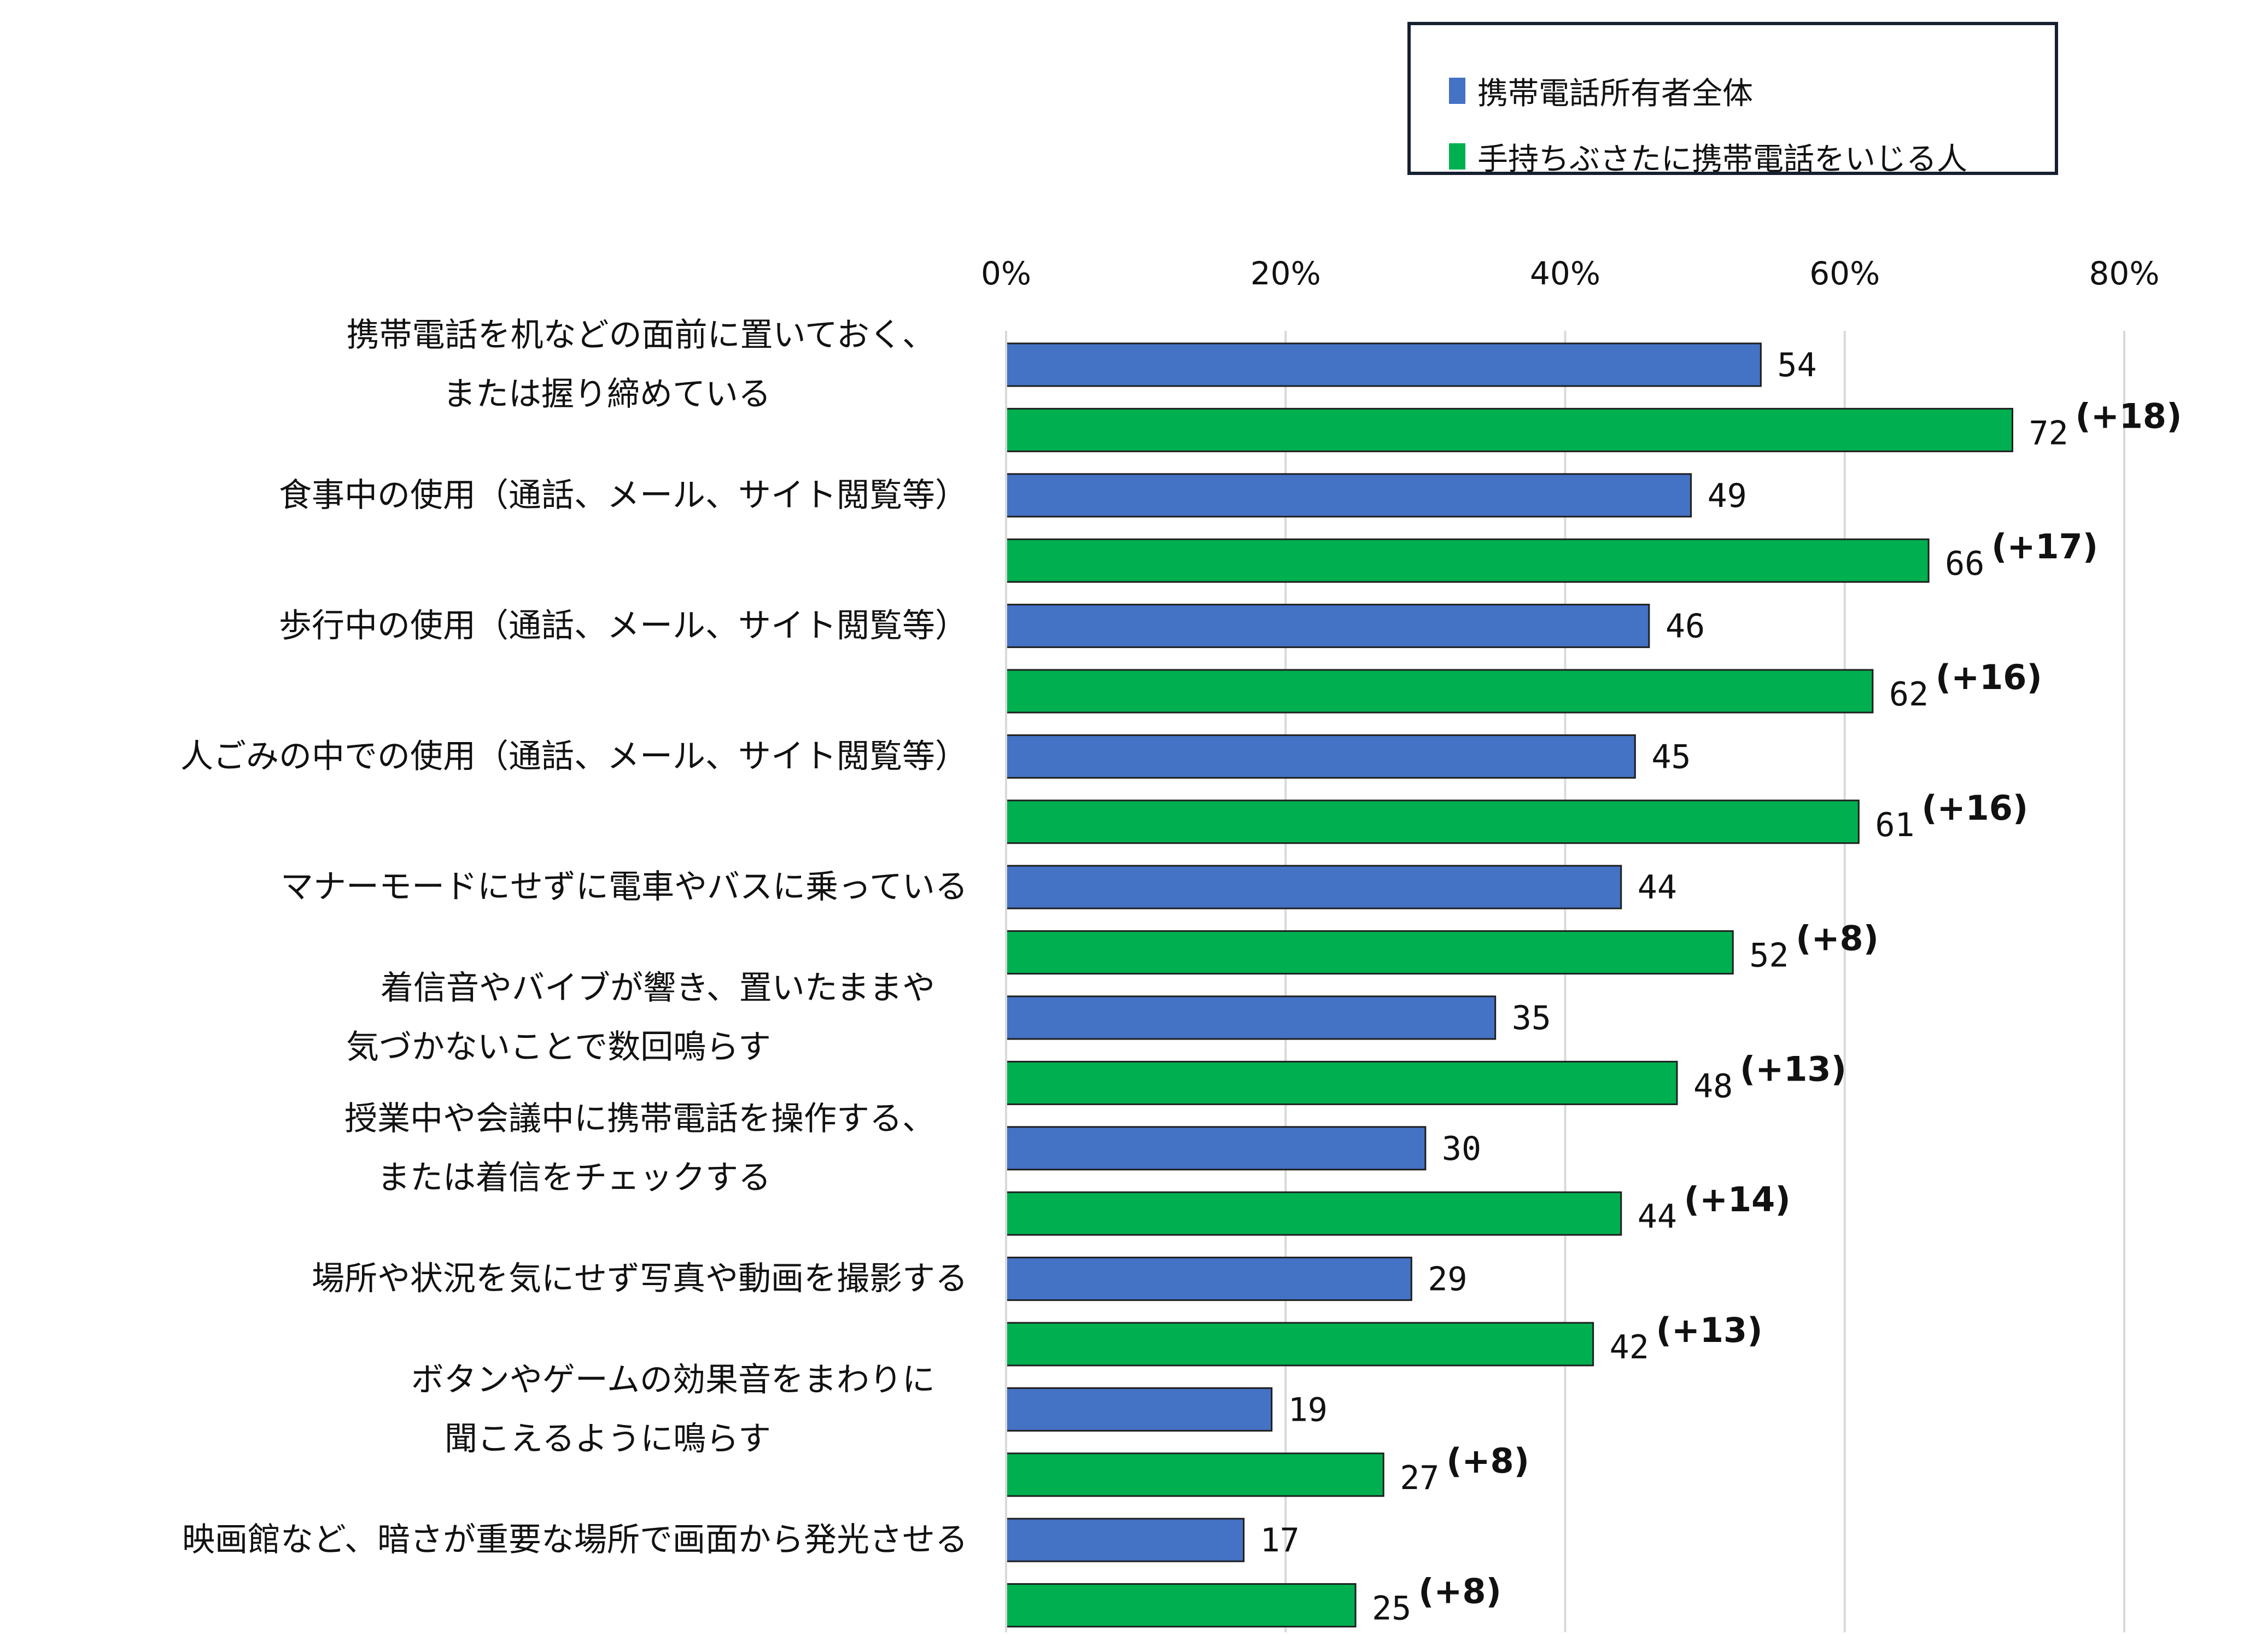 This screenshot has height=1652, width=2244. Describe the element at coordinates (1657, 1217) in the screenshot. I see `value-label-series2: 44` at that location.